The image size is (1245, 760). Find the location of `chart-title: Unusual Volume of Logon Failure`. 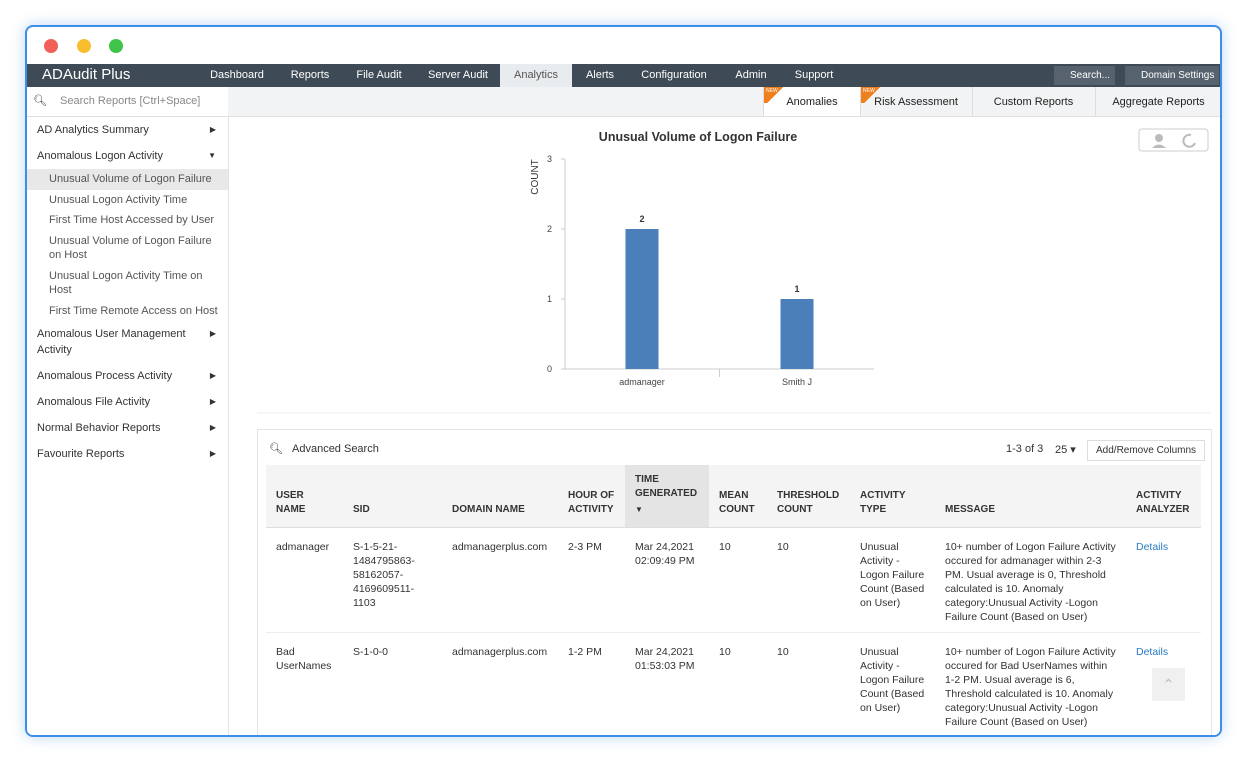

chart-title: Unusual Volume of Logon Failure is located at coordinates (698, 137).